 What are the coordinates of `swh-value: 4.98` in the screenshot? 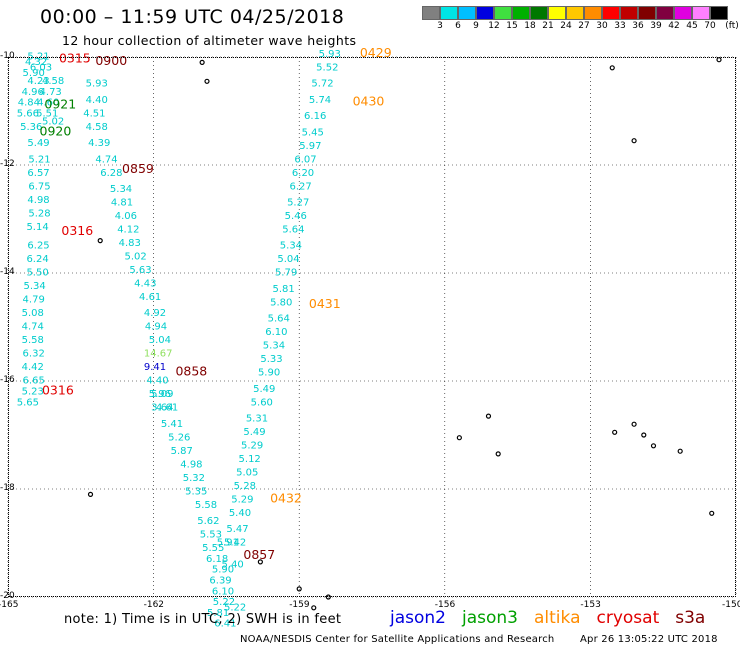 It's located at (191, 464).